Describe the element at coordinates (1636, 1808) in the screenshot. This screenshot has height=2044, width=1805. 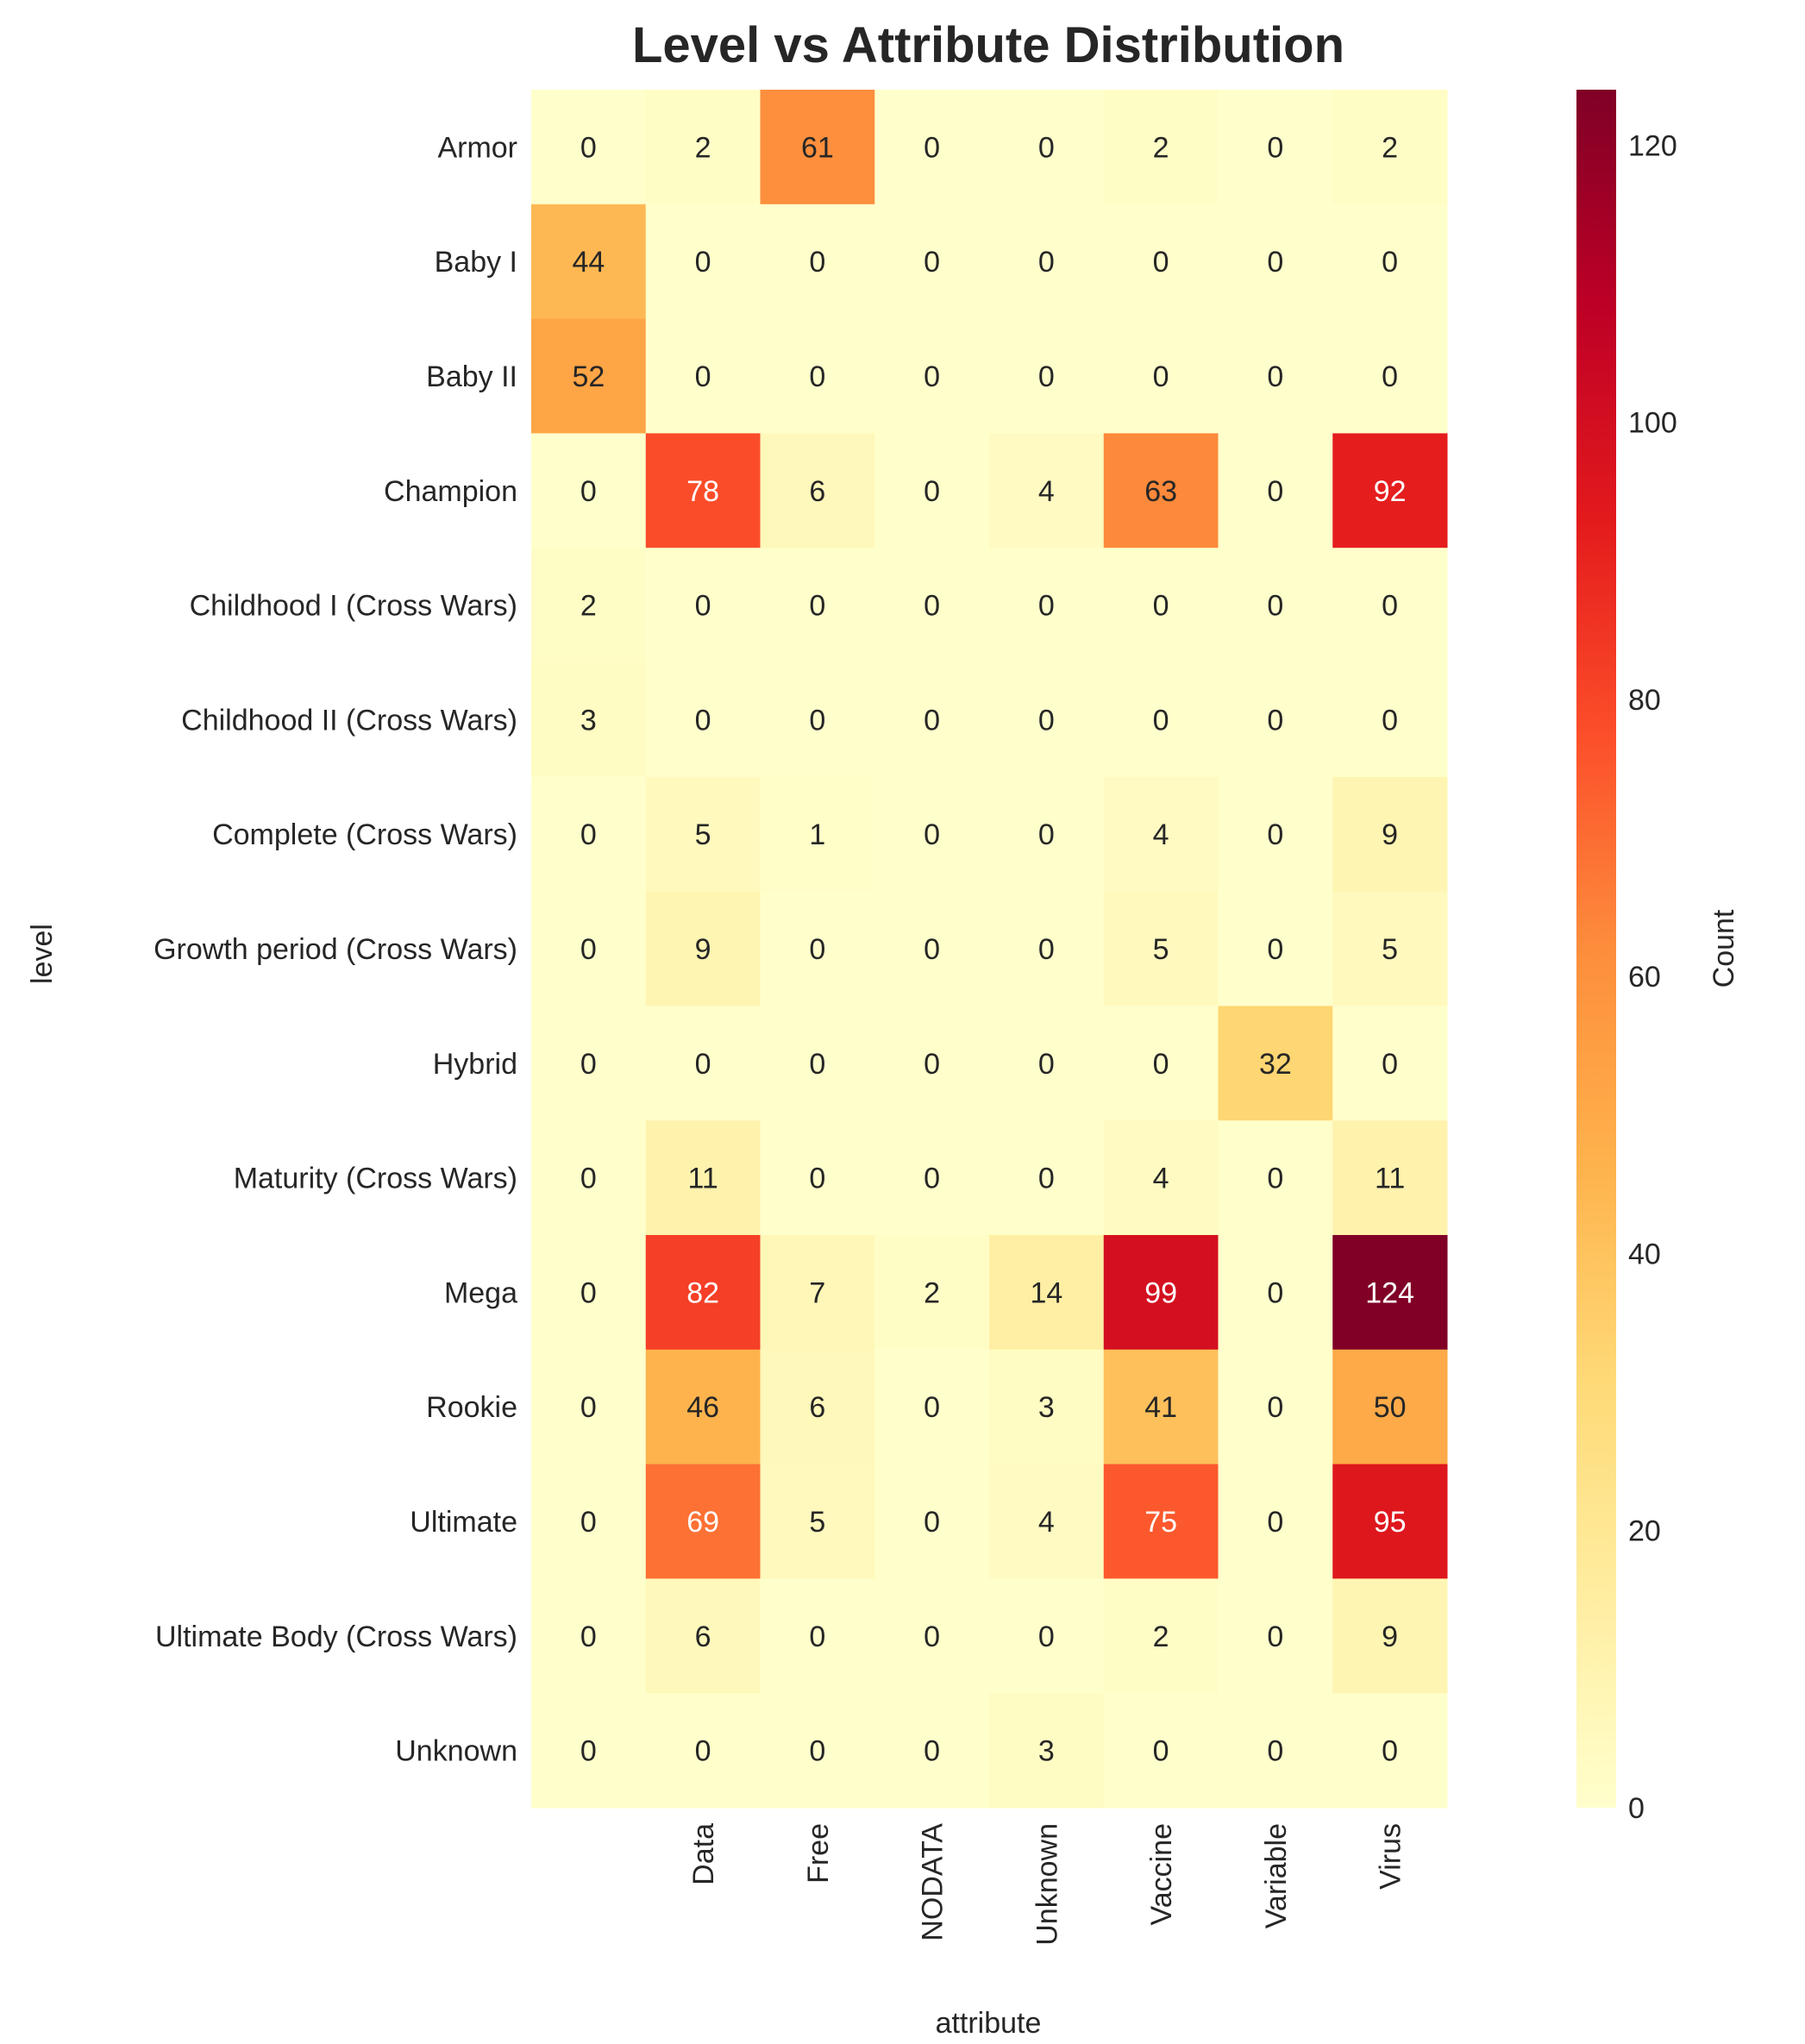
I see `colorbar-tick-label: 0` at that location.